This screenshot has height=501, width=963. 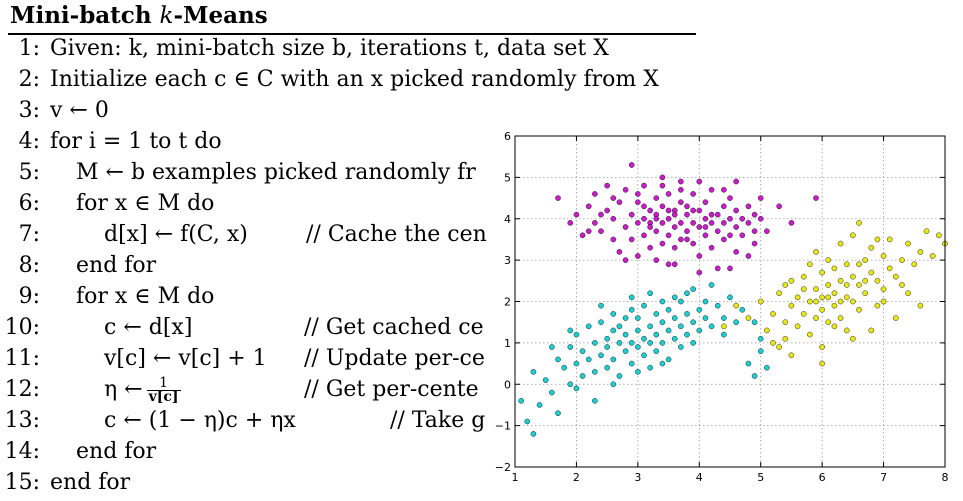 What do you see at coordinates (85, 15) in the screenshot?
I see `title-prefix: Mini-batch` at bounding box center [85, 15].